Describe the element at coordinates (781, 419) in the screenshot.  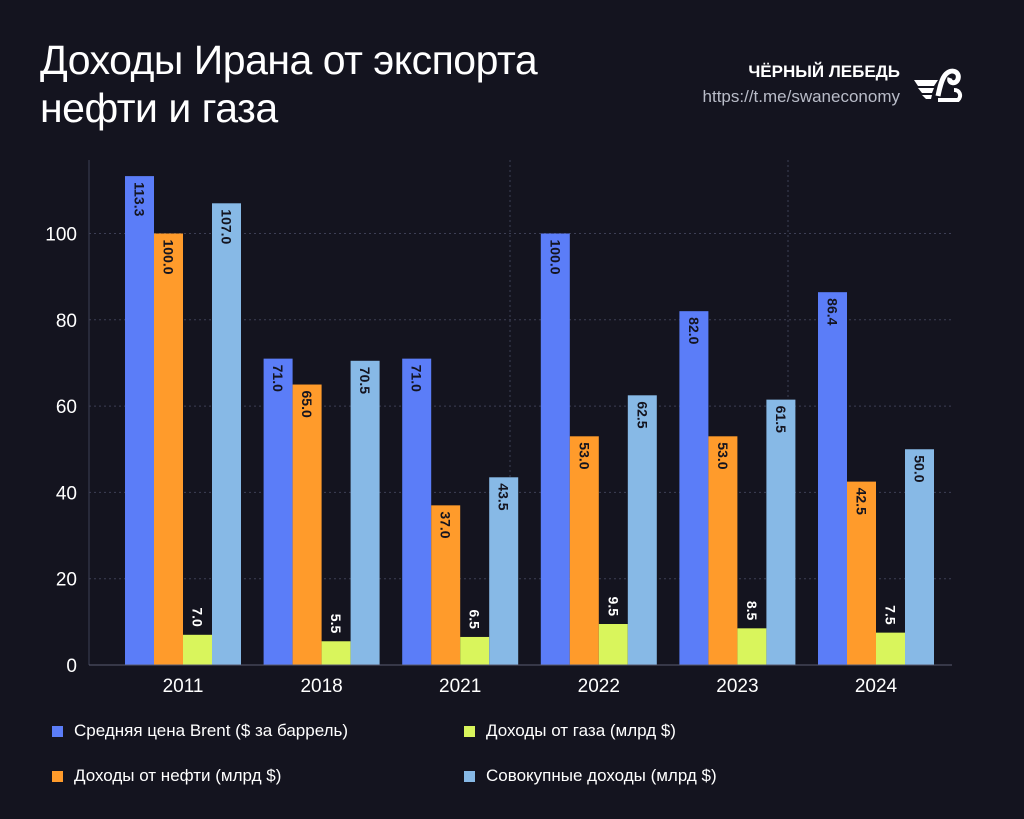
I see `data-label: 61.5` at that location.